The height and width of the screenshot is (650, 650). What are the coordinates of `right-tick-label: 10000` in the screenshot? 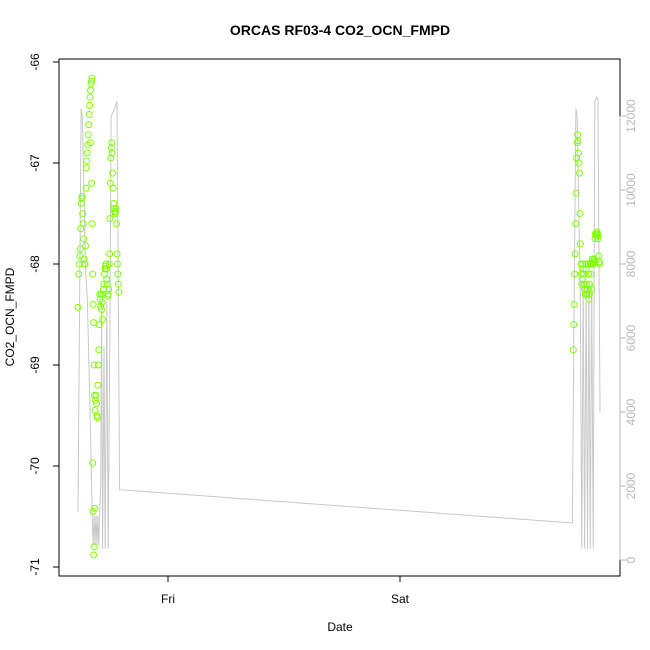 It's located at (631, 190).